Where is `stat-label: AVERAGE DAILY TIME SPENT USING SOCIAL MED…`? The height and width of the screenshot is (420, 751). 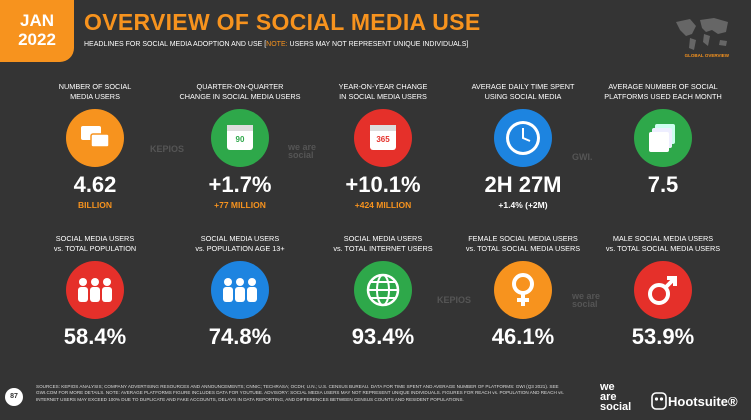 stat-label: AVERAGE DAILY TIME SPENT USING SOCIAL MED… is located at coordinates (523, 92).